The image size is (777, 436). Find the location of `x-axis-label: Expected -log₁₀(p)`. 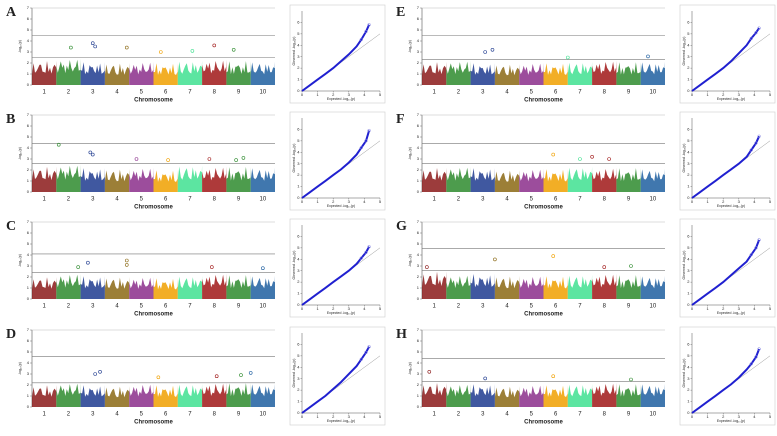

x-axis-label: Expected -log₁₀(p) is located at coordinates (731, 313).